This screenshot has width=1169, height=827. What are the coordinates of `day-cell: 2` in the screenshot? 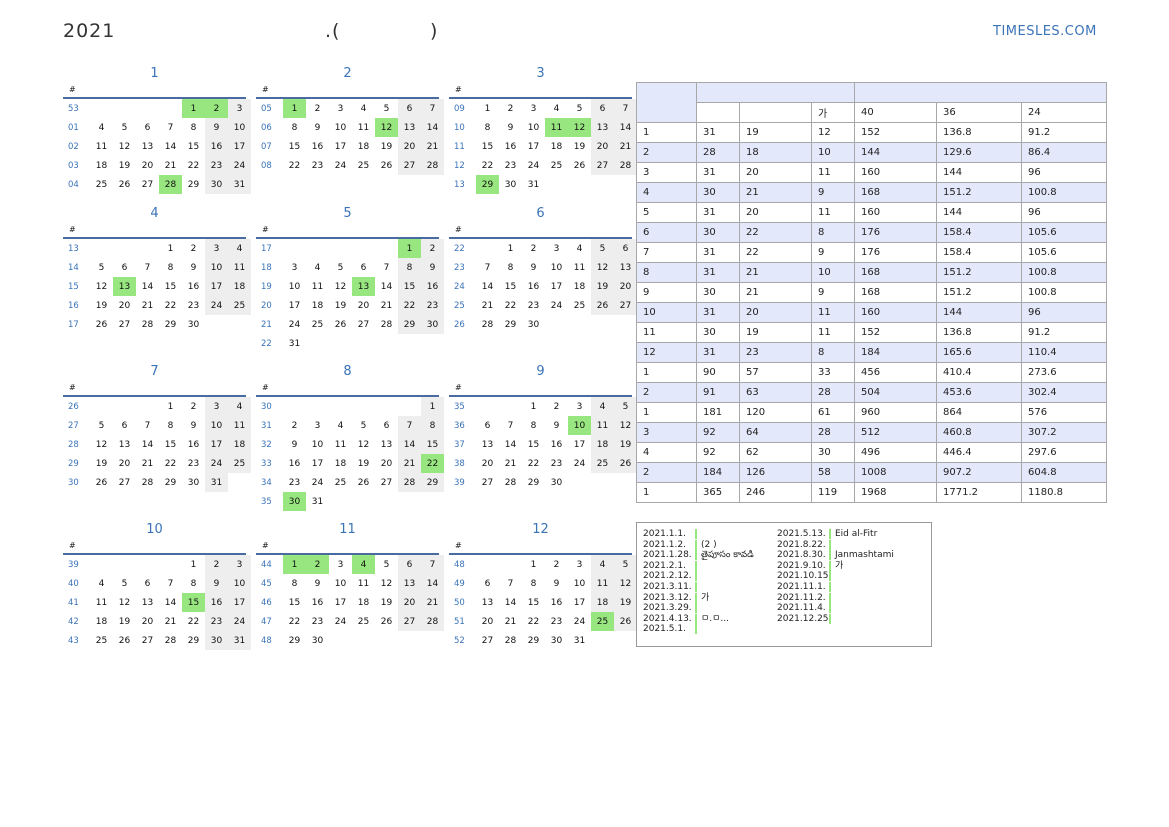 It's located at (533, 248).